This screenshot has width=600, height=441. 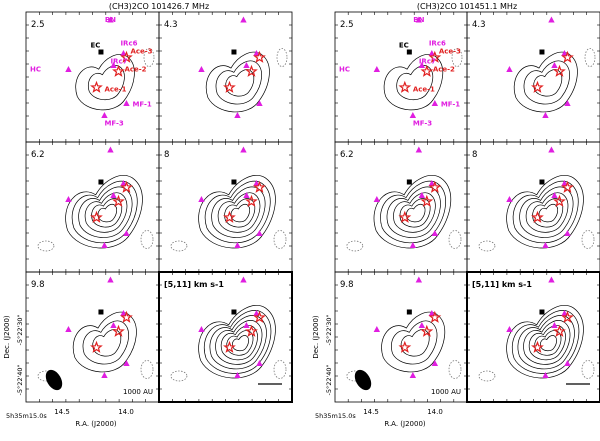 I want to click on y-tick-label: -5°22'40", so click(x=20, y=379).